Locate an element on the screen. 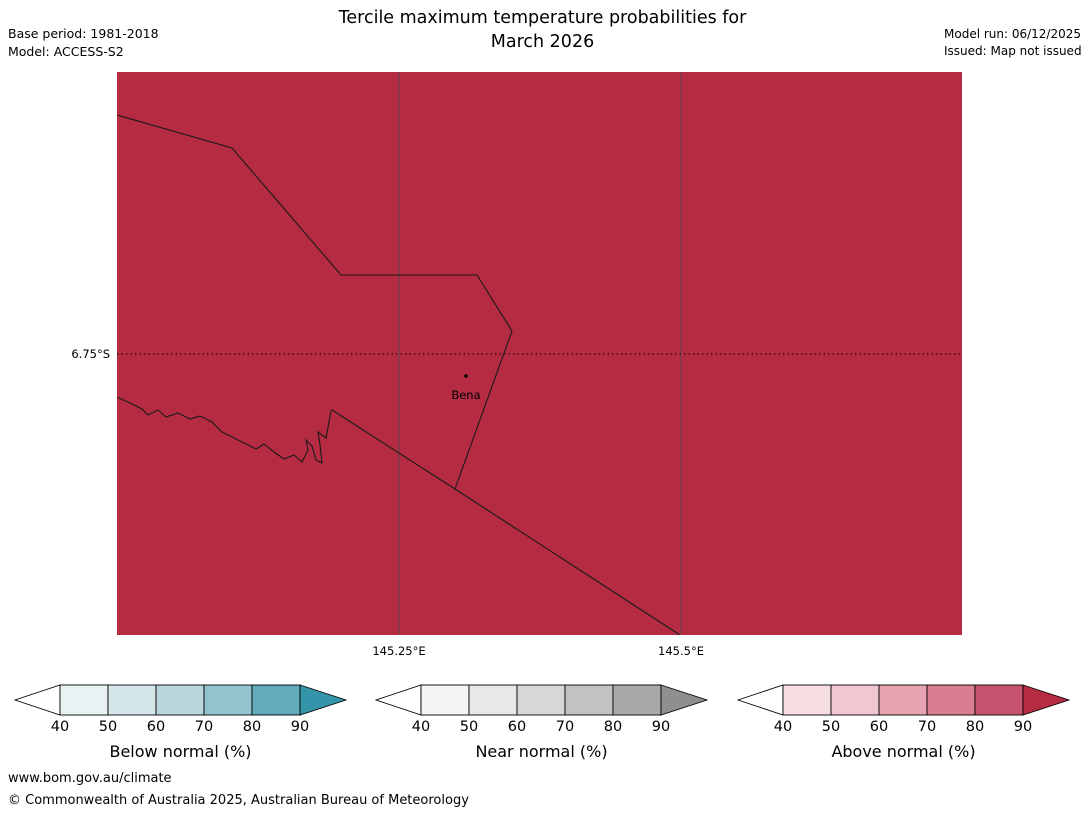 This screenshot has height=816, width=1085. issued-text: Issued: Map not issued is located at coordinates (1013, 51).